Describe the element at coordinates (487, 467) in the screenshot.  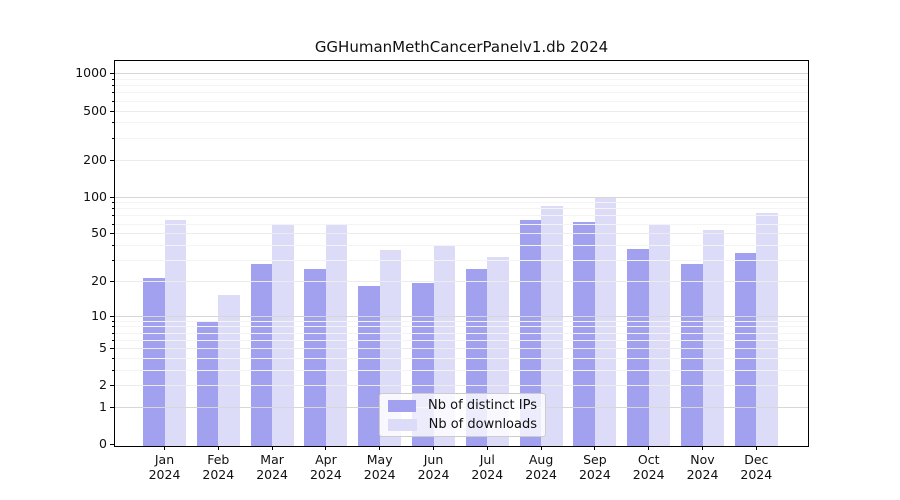
I see `x-tick-label: Jul 2024` at that location.